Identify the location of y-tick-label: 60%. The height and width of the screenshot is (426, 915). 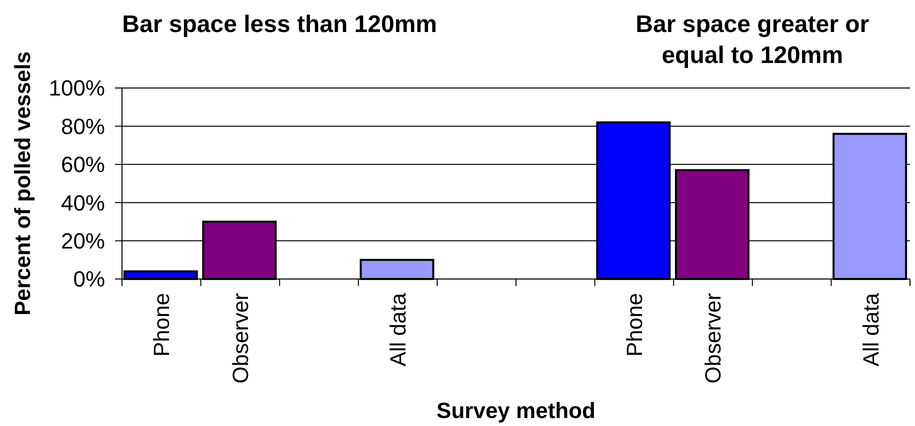
(82, 165).